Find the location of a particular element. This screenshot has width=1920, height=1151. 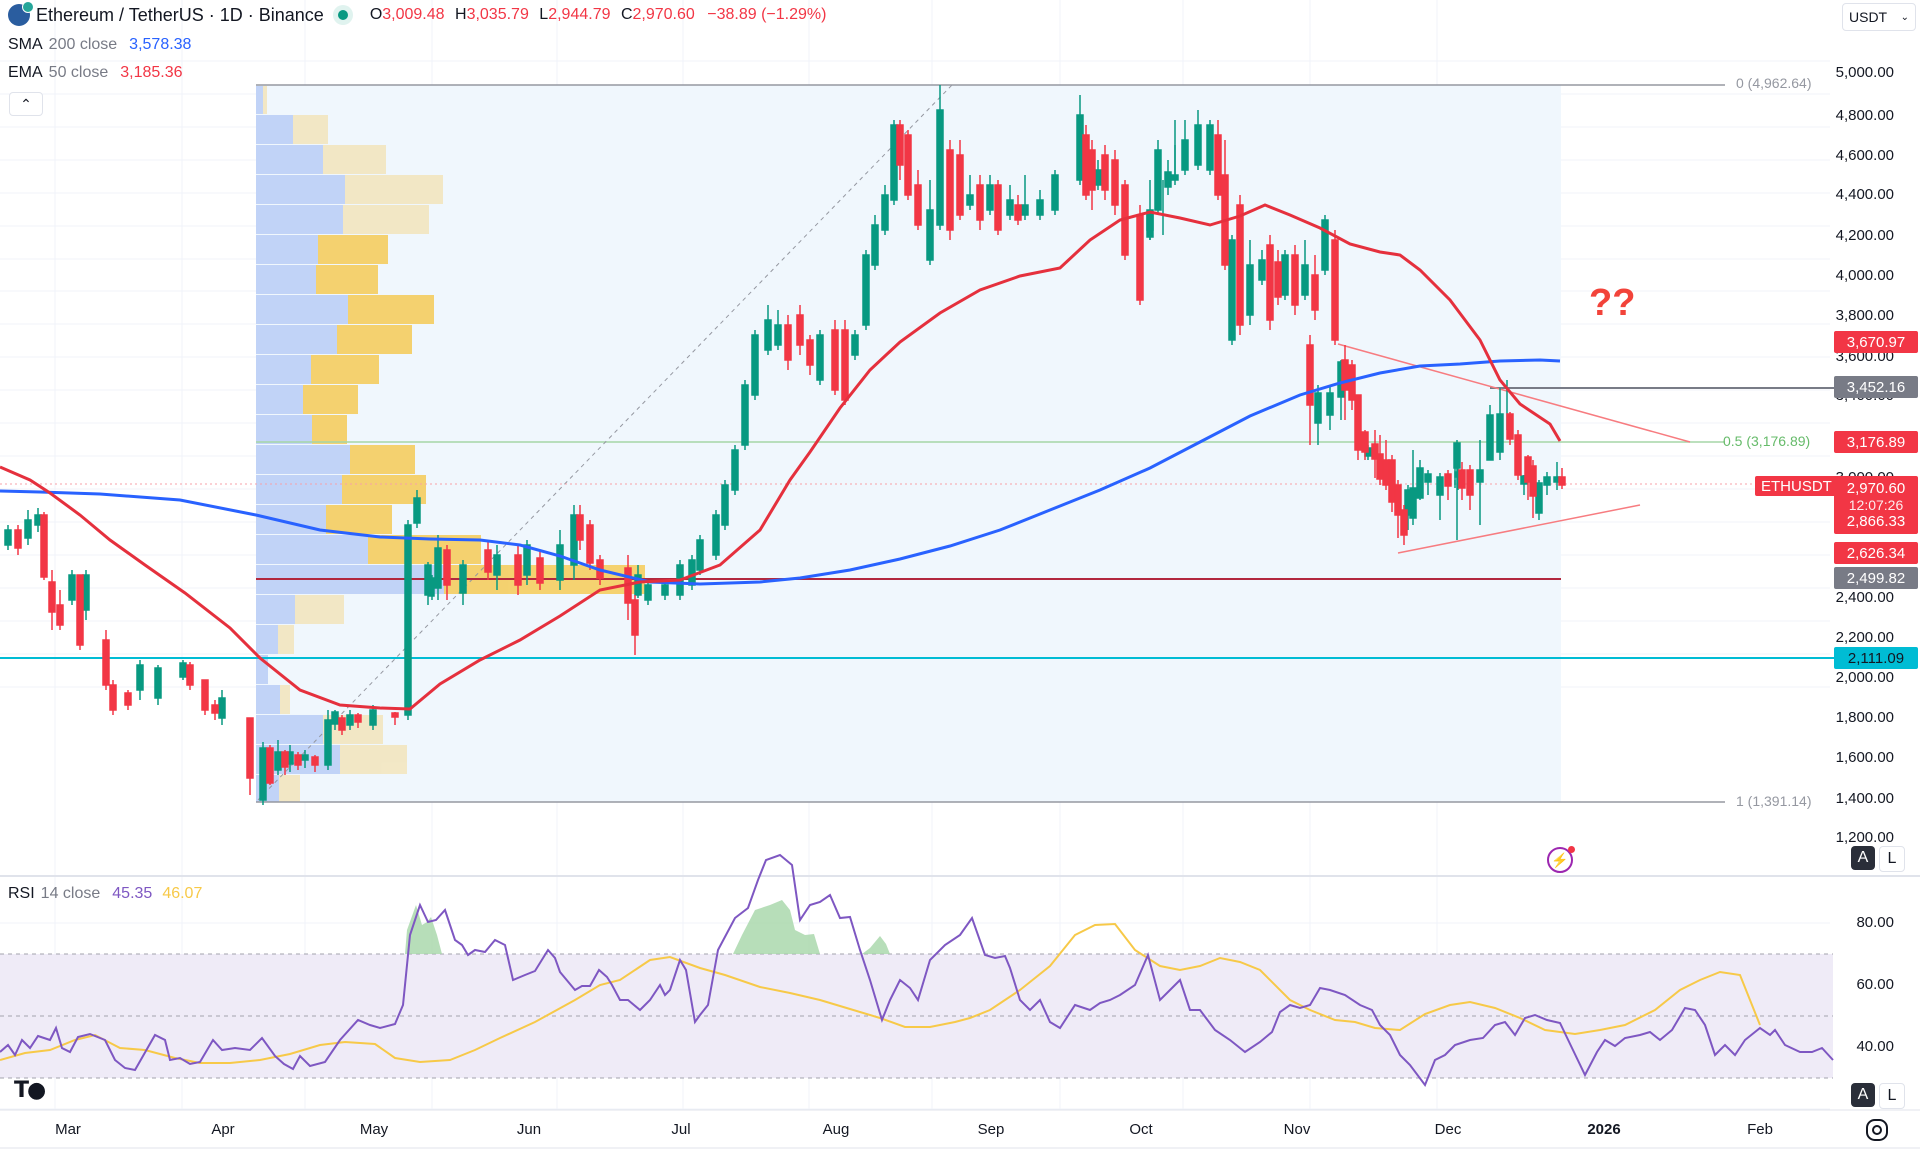

current-price-tag: 2,970.60 12:07:26 2,866.33 is located at coordinates (1876, 505).